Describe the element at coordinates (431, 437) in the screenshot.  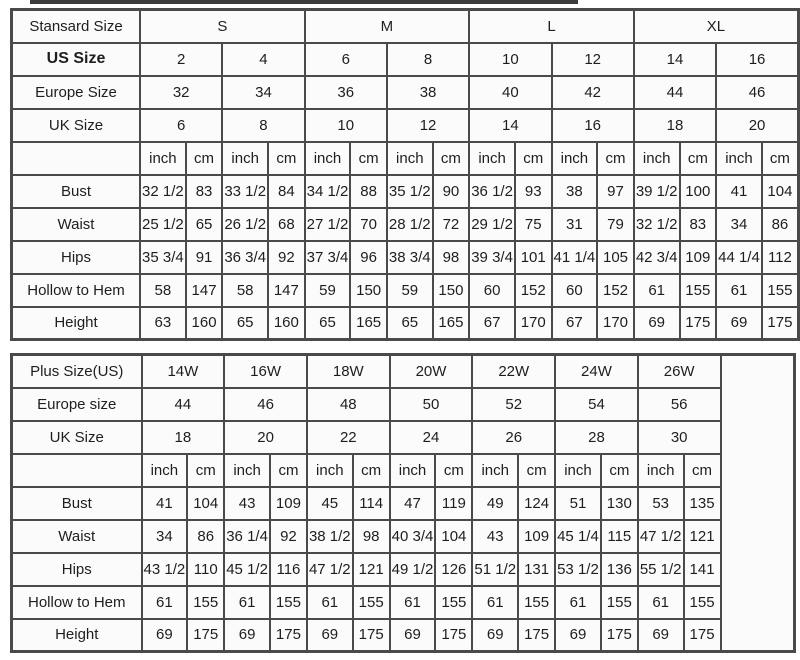
I see `plus-uk-size-value: 24` at that location.